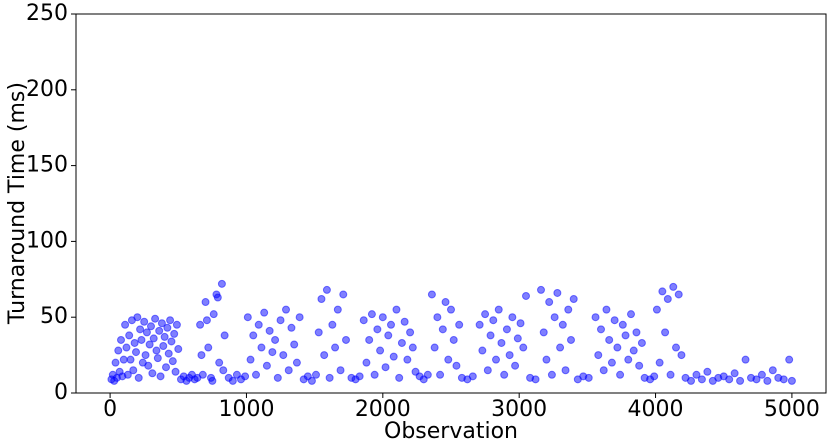  What do you see at coordinates (110, 409) in the screenshot?
I see `x-tick-label: 0` at bounding box center [110, 409].